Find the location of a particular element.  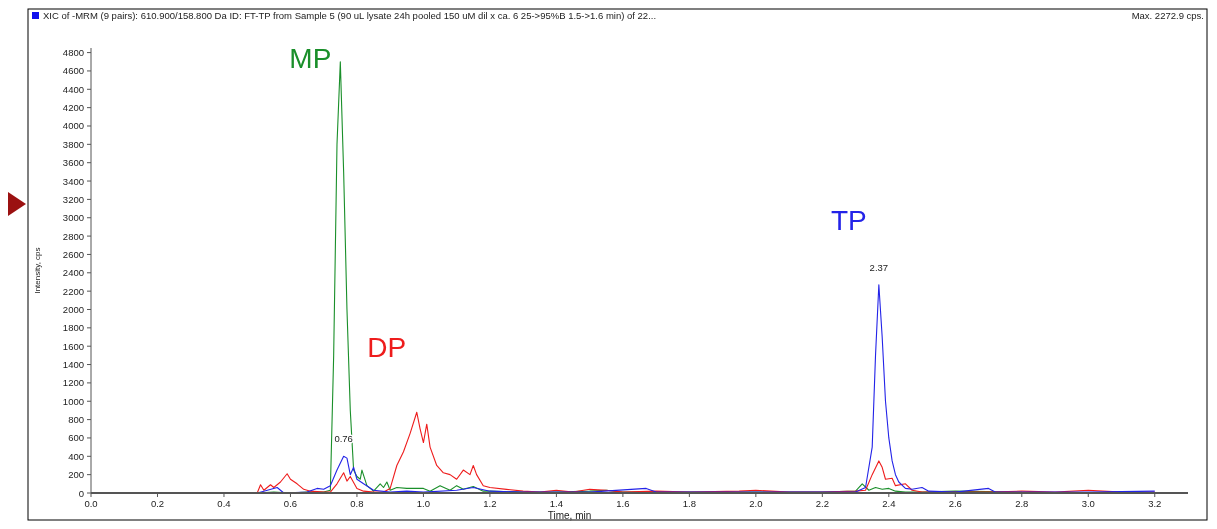

y-tick-label: 1000 is located at coordinates (73, 401).